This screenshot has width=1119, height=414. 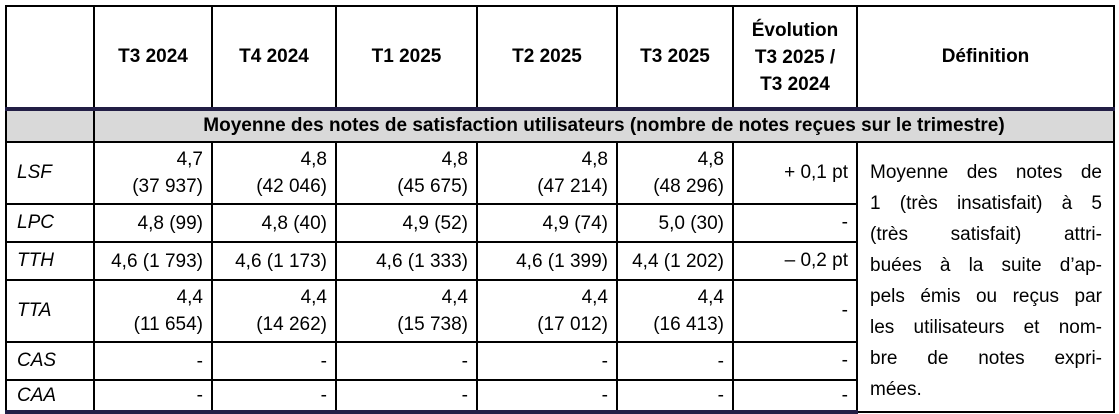 I want to click on cell-value: 4,8 (99), so click(x=170, y=223).